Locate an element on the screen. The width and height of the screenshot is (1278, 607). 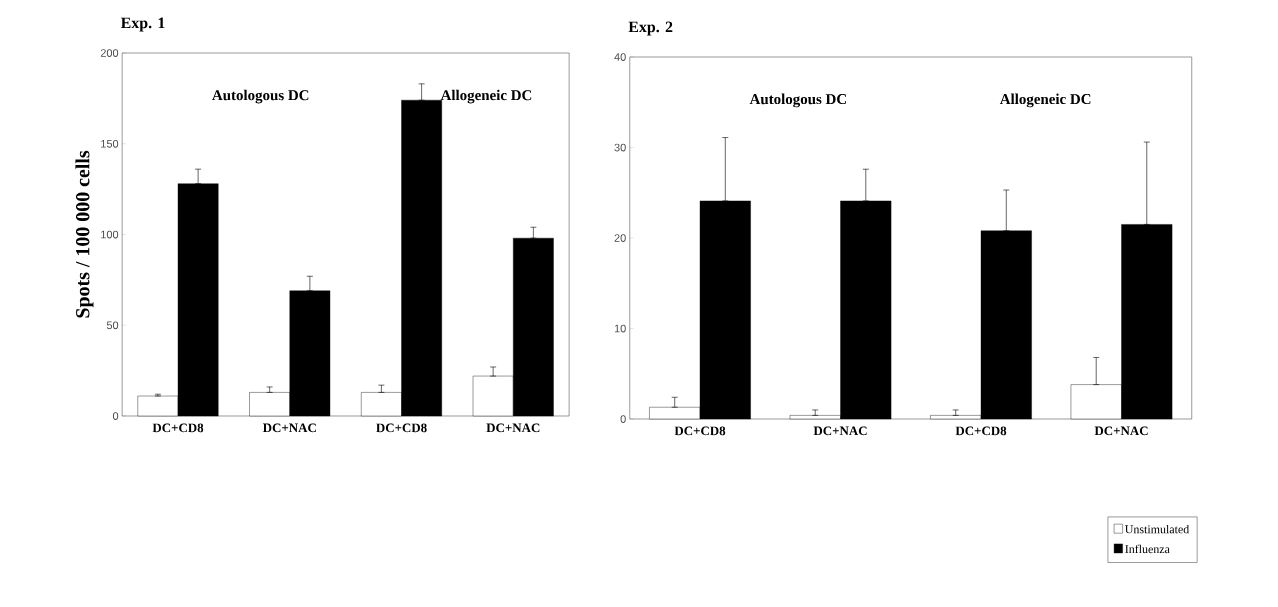
legend-label: Influenza is located at coordinates (1147, 549).